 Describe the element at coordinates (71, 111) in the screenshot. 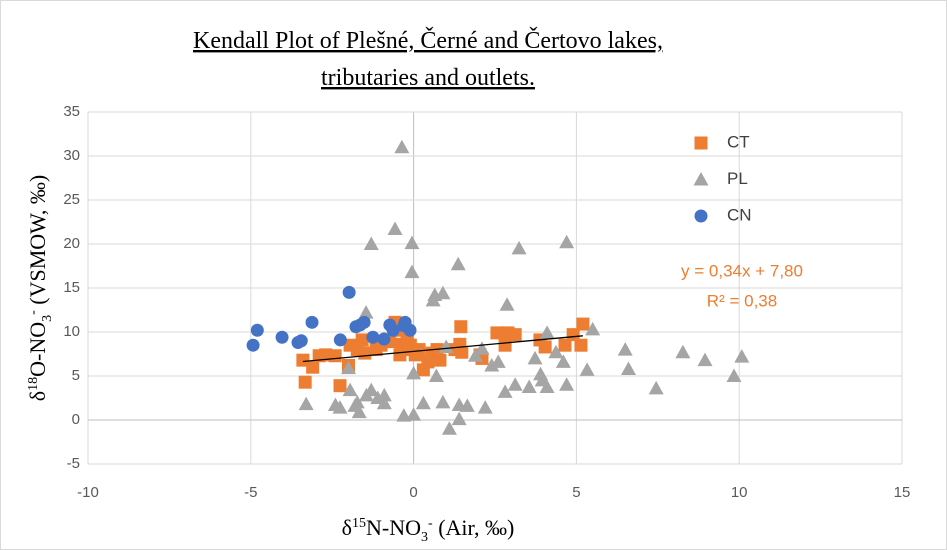

I see `y-tick-label: 35` at that location.